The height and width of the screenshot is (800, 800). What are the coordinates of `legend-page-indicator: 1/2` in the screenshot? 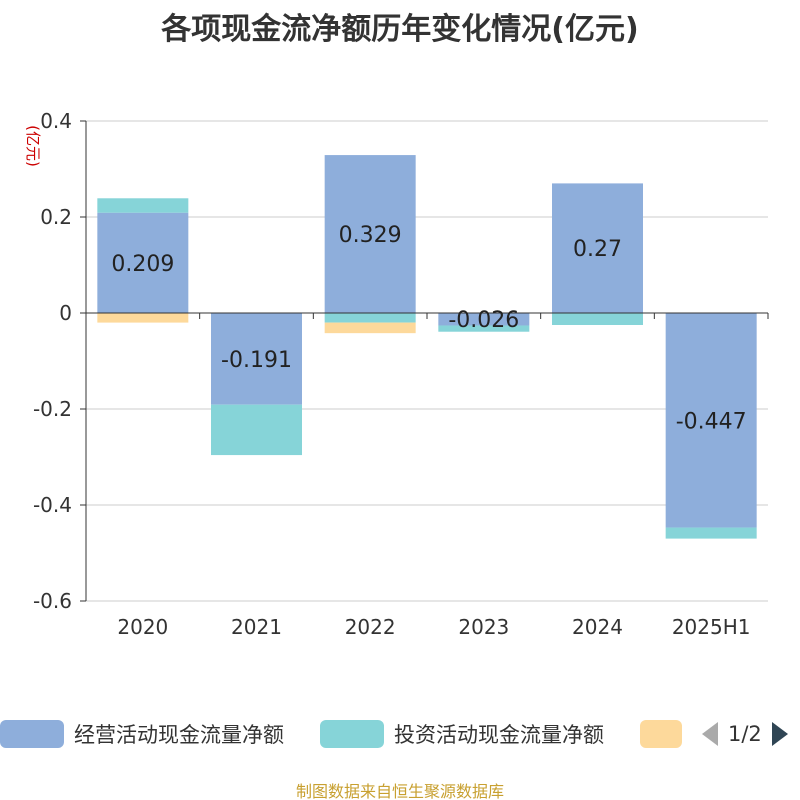 It's located at (745, 734).